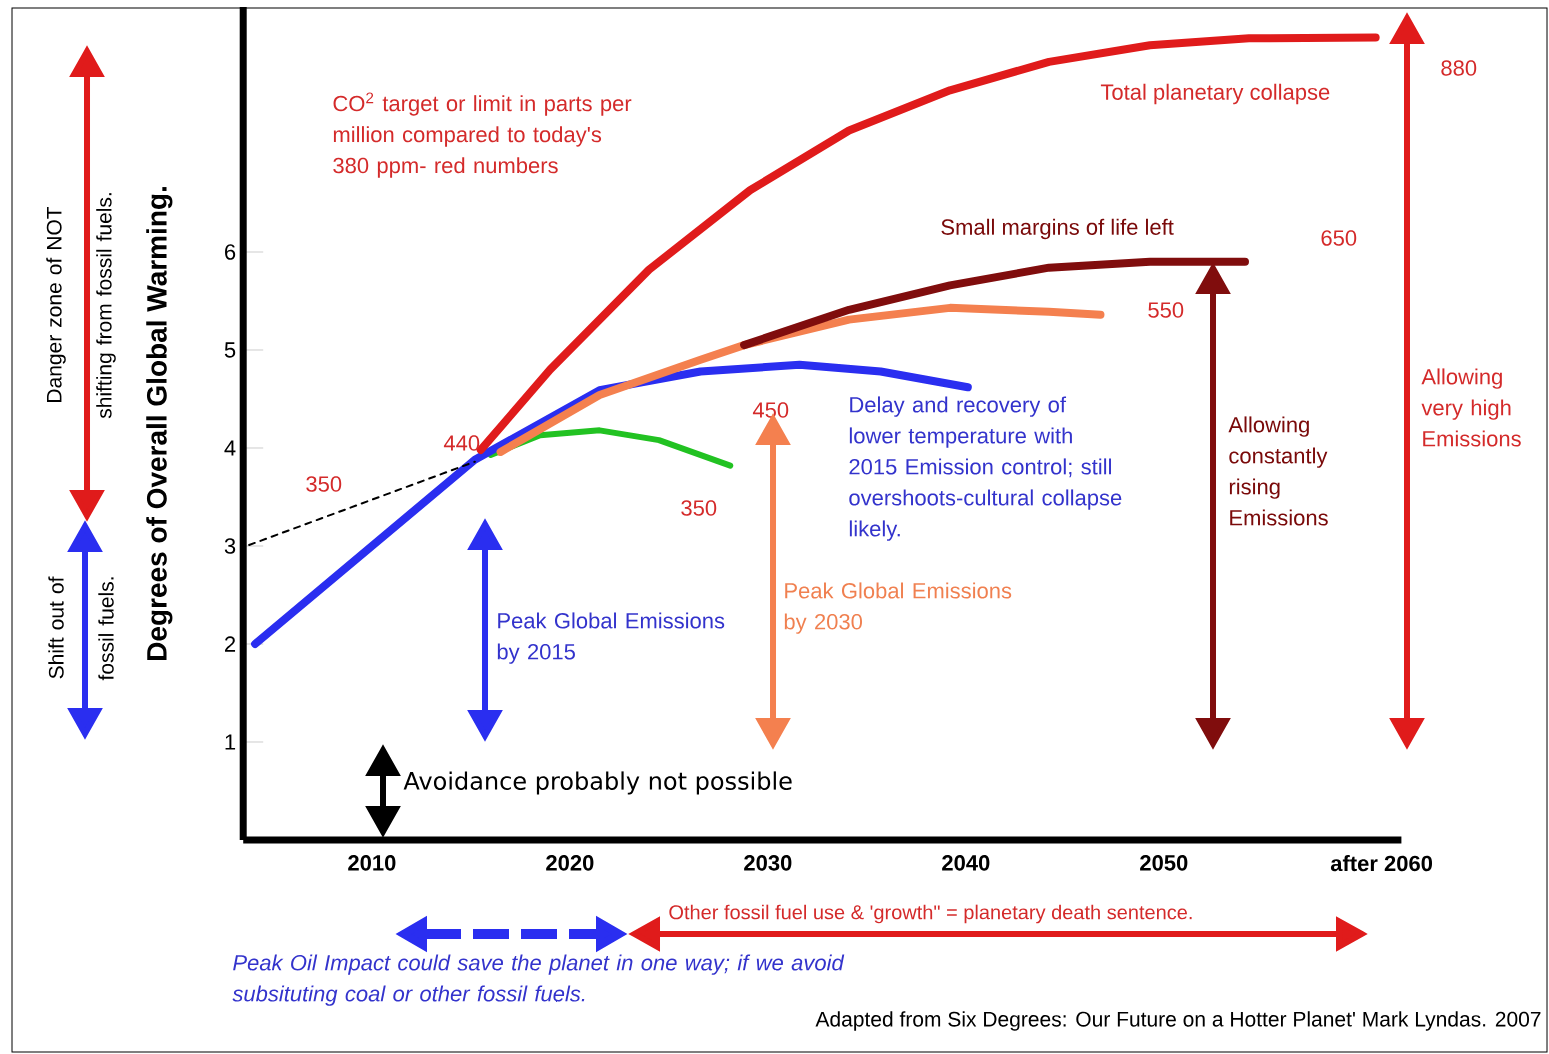 The height and width of the screenshot is (1054, 1549). I want to click on text: Shift out of fossil fuels., so click(81, 628).